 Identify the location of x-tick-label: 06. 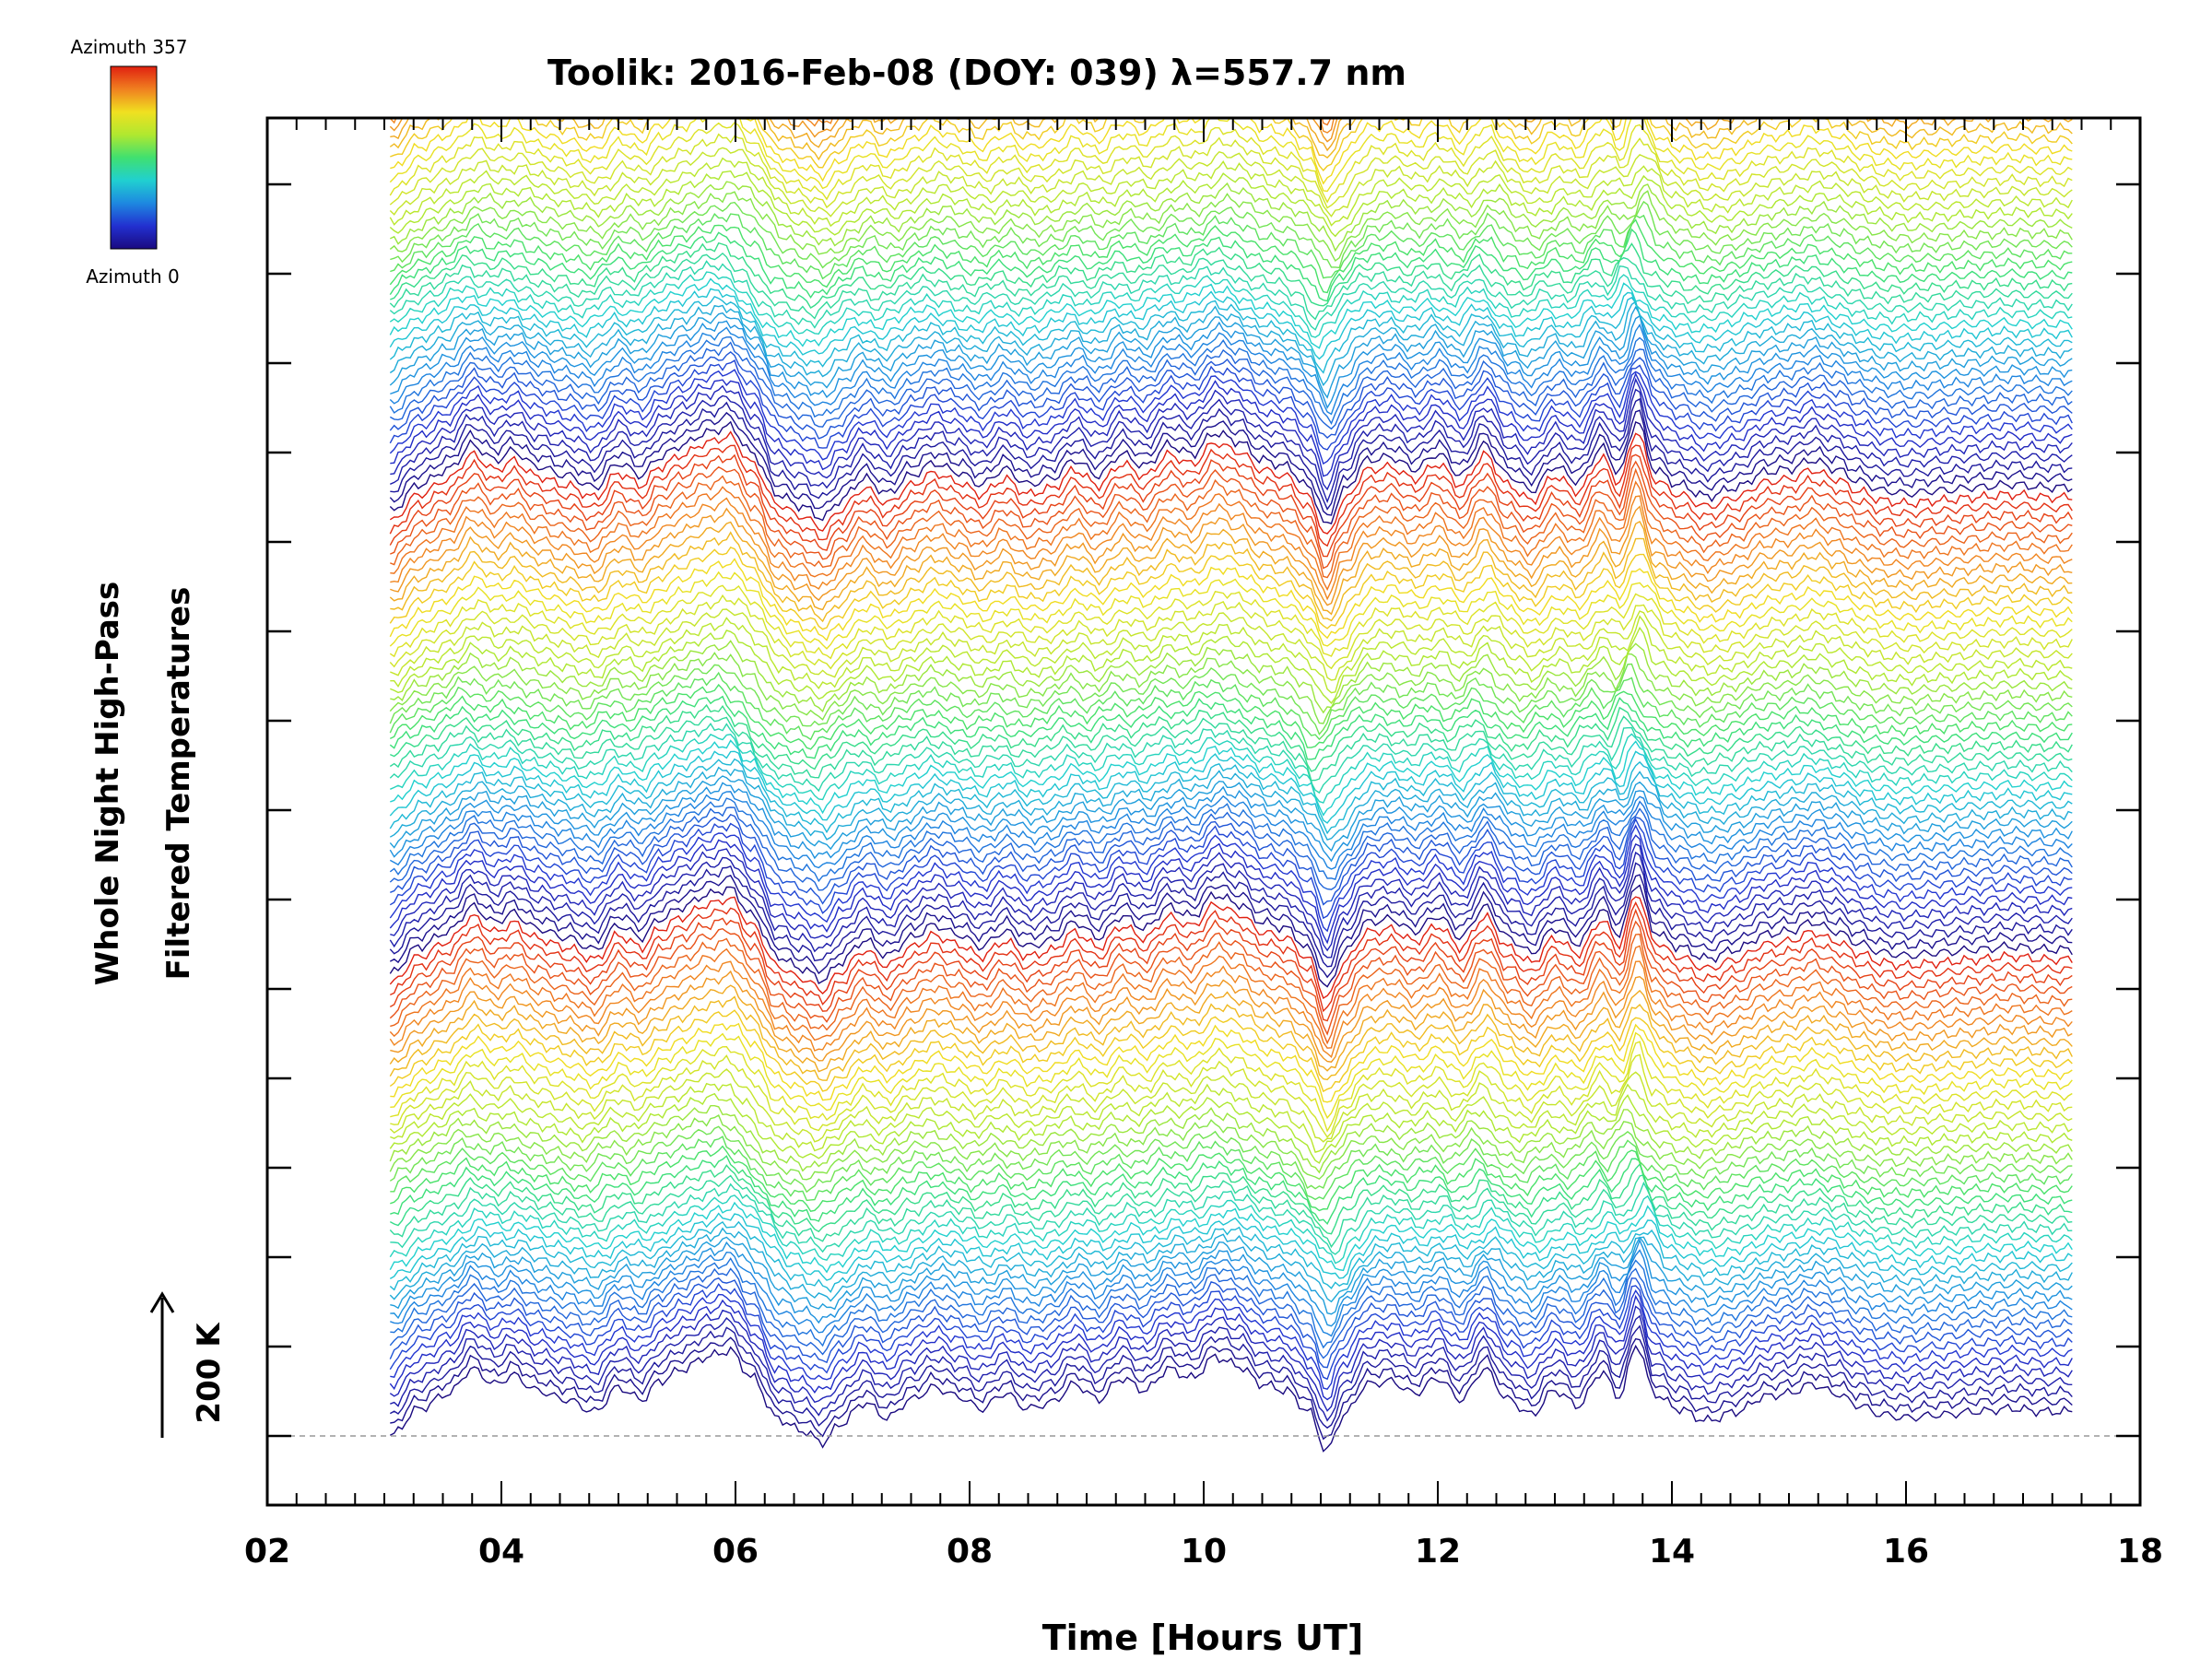
(735, 1552).